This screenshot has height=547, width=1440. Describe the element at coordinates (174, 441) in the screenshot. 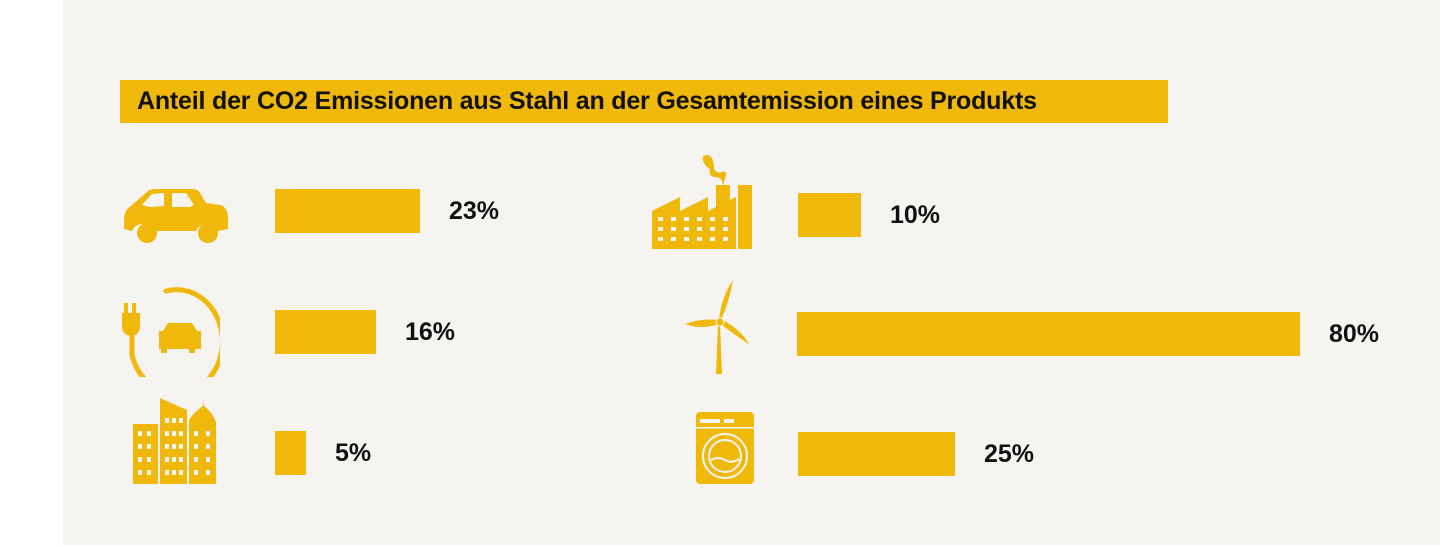

I see `buildings-icon` at that location.